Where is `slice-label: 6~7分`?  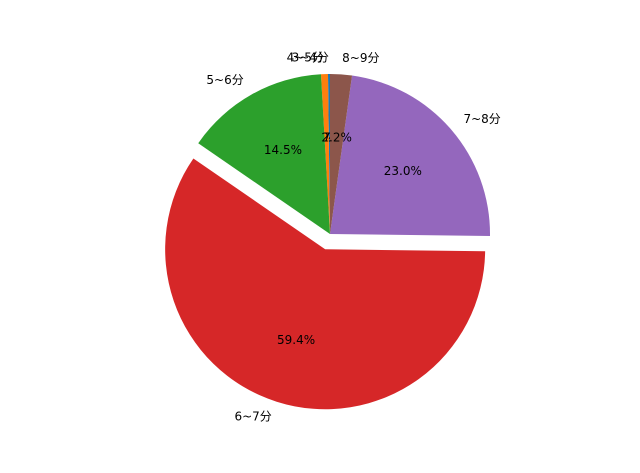
slice-label: 6~7分 is located at coordinates (252, 416).